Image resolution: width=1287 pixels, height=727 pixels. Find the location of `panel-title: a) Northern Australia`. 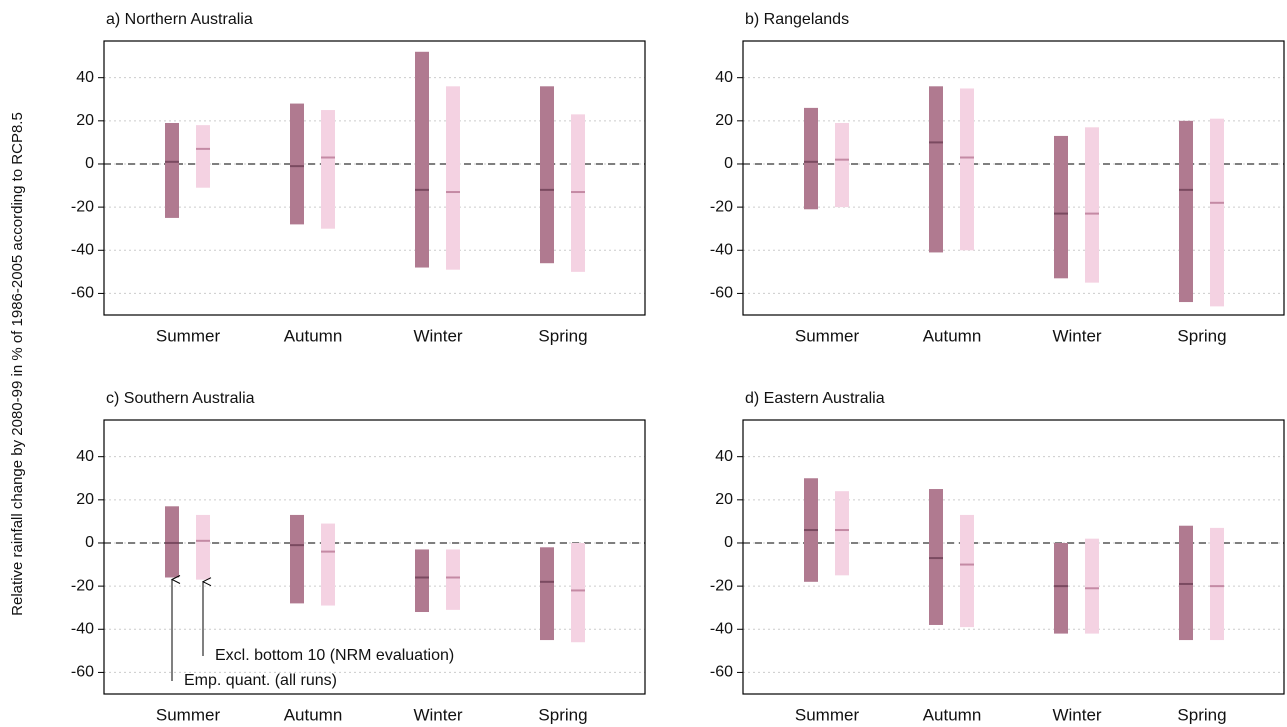

panel-title: a) Northern Australia is located at coordinates (179, 19).